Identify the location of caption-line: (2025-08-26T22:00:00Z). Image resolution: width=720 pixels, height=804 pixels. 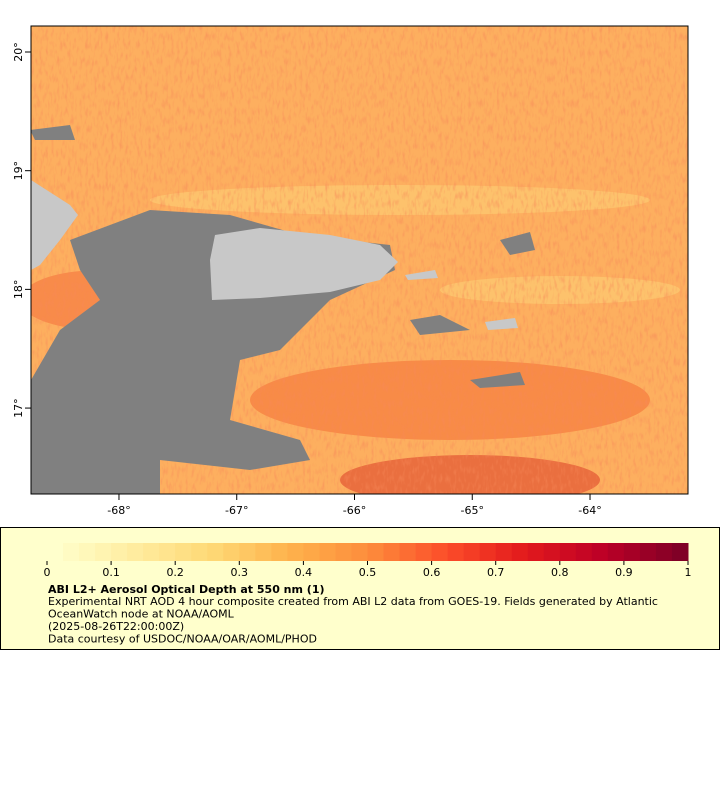
(116, 626).